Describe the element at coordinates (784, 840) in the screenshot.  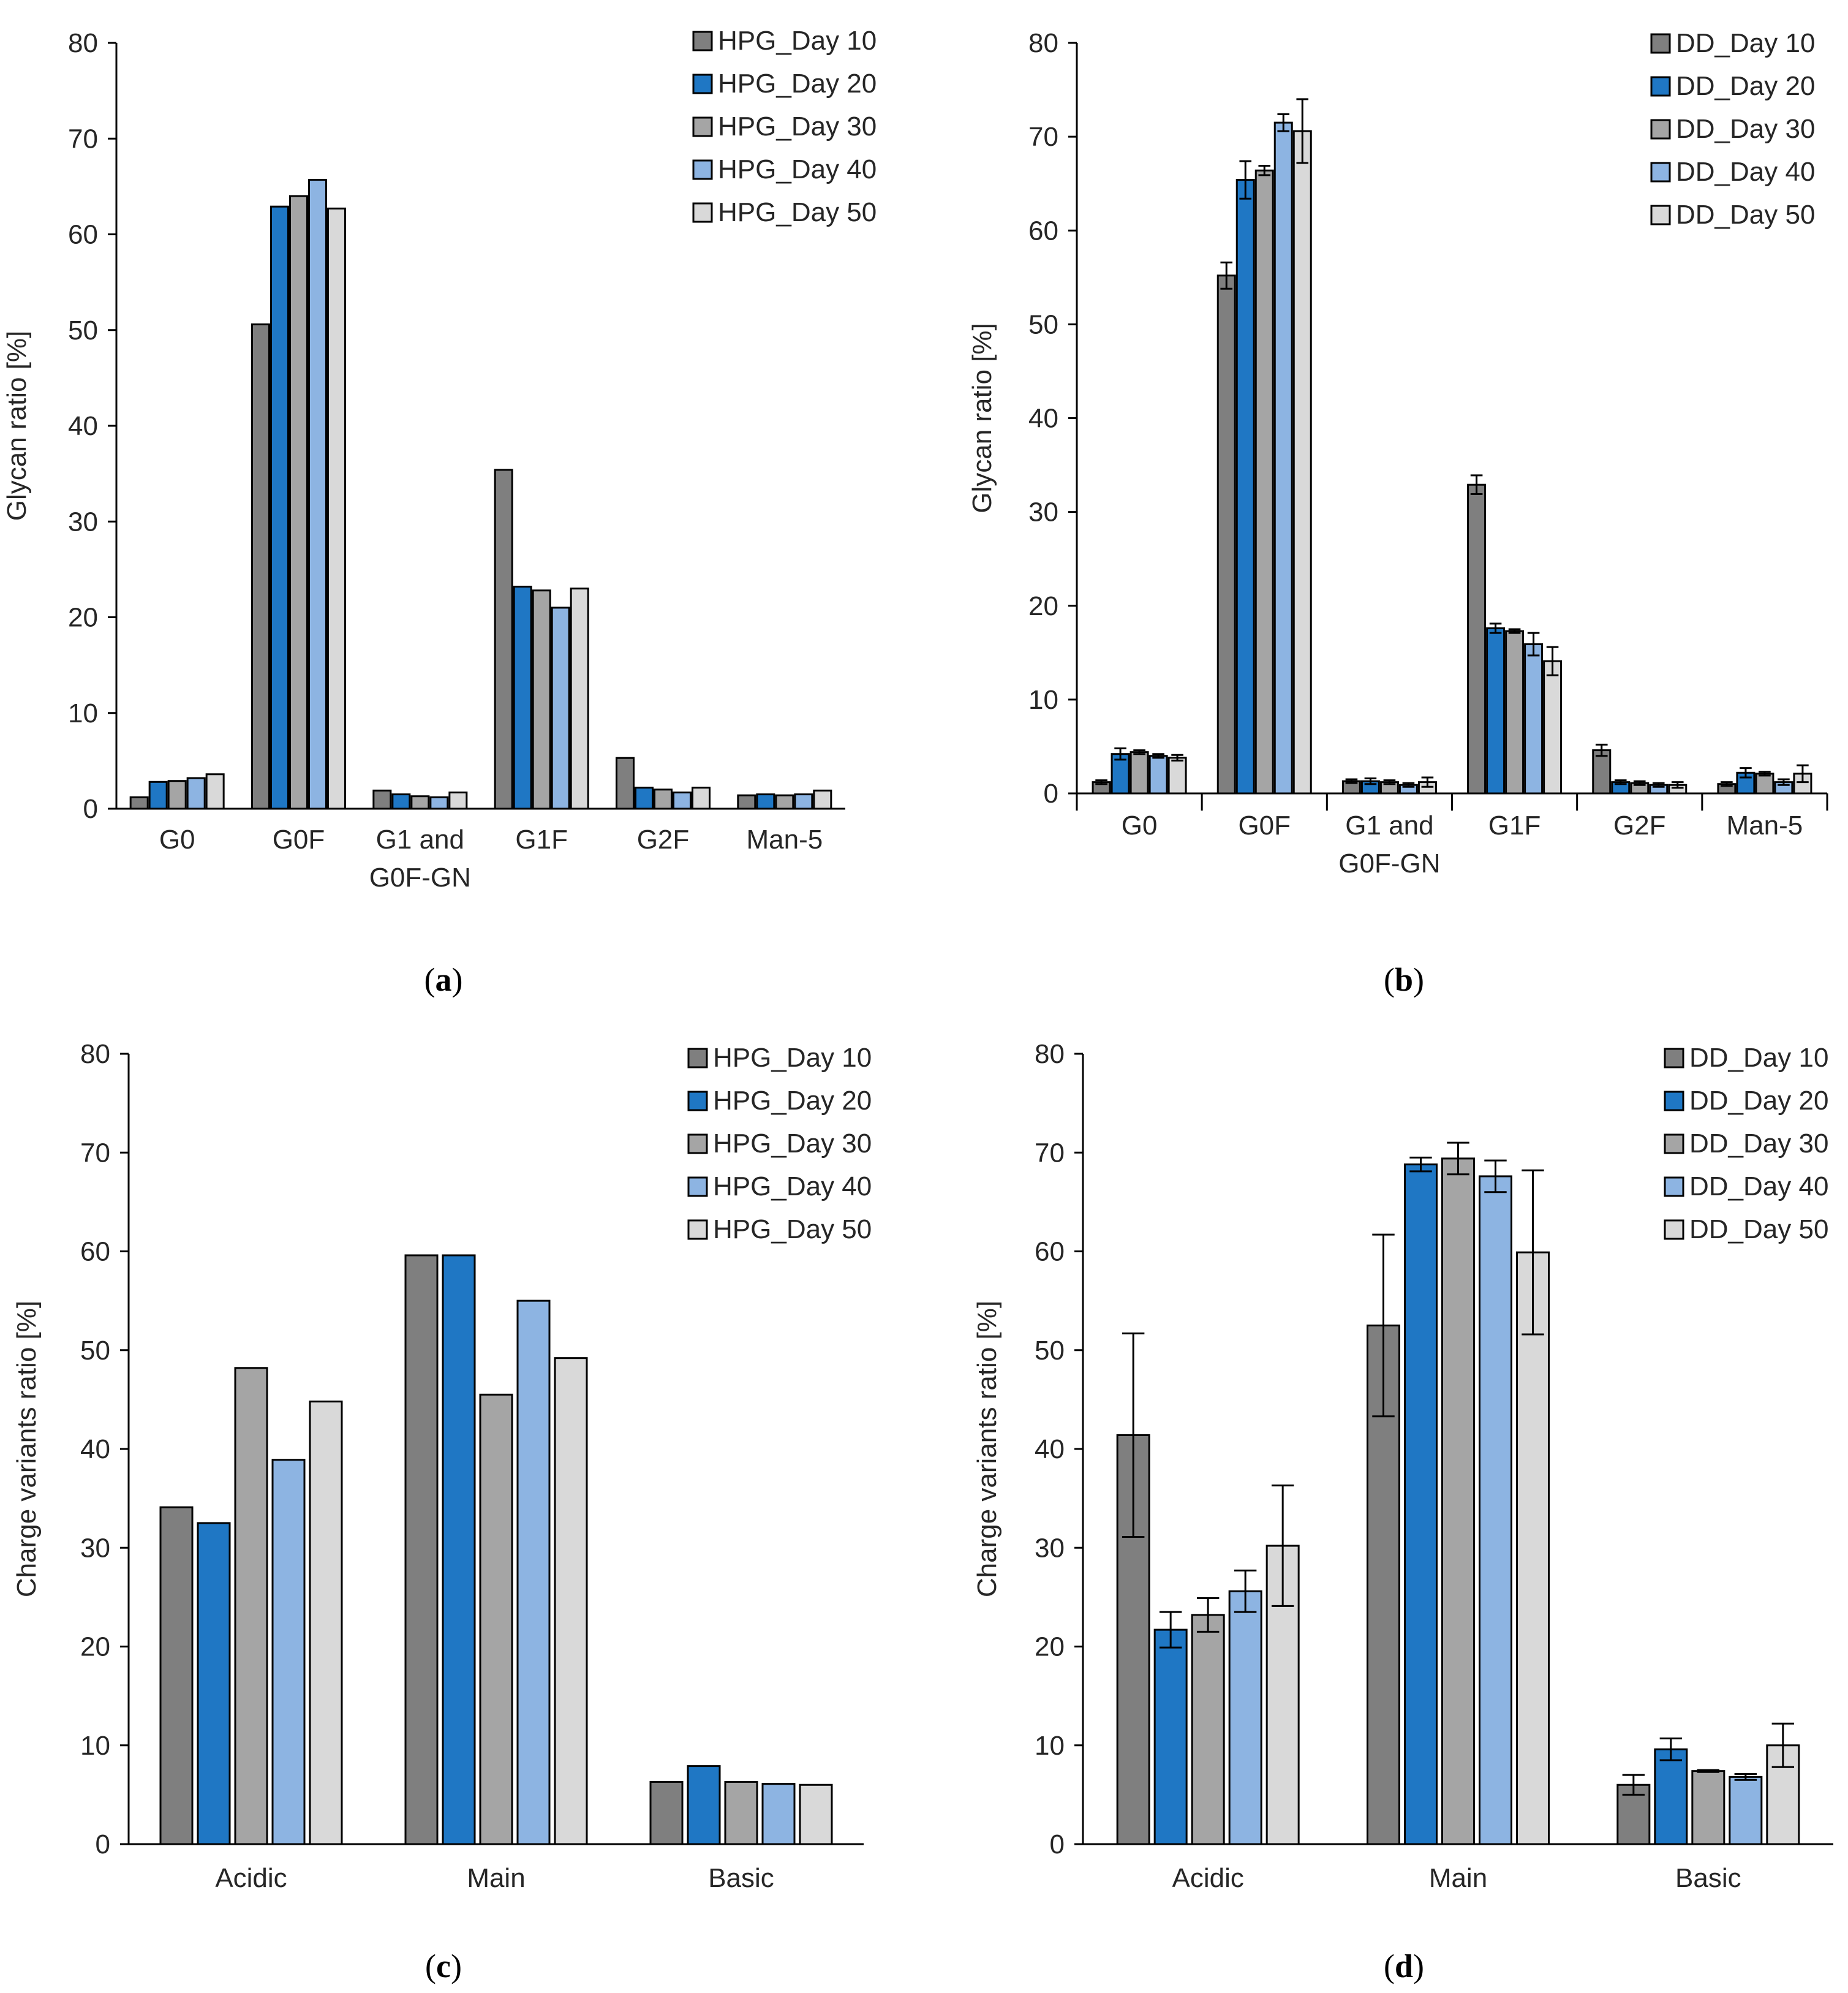
I see `x-category-label: Man-5` at that location.